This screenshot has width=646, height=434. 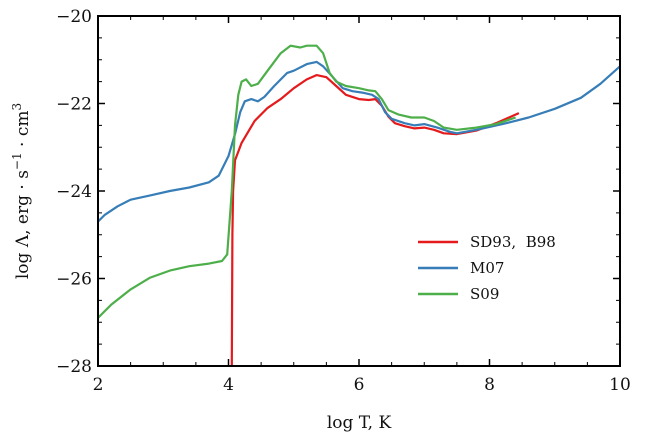 What do you see at coordinates (23, 224) in the screenshot?
I see `y-axis-label-base: log Λ, erg · s` at bounding box center [23, 224].